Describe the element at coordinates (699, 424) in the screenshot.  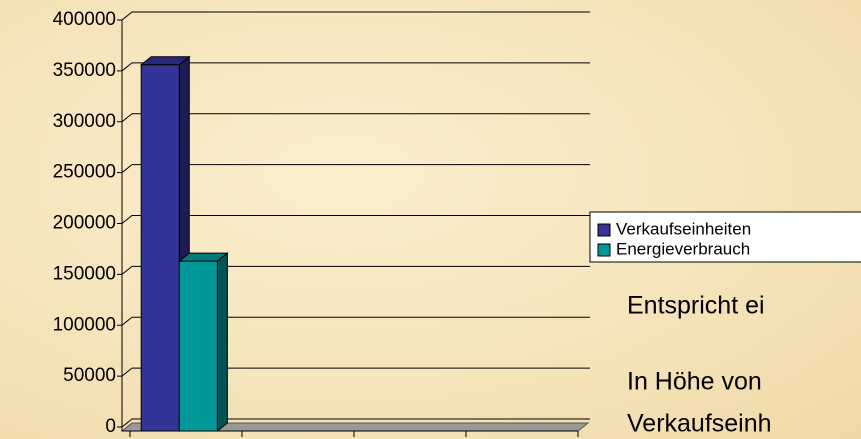
I see `annotation: Verkaufseinh` at that location.